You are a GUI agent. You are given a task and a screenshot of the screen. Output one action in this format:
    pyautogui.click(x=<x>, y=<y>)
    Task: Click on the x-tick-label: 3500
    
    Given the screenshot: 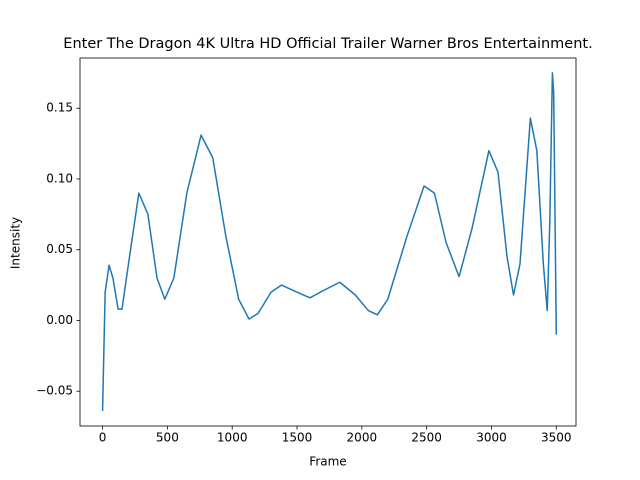 What is the action you would take?
    pyautogui.click(x=556, y=438)
    